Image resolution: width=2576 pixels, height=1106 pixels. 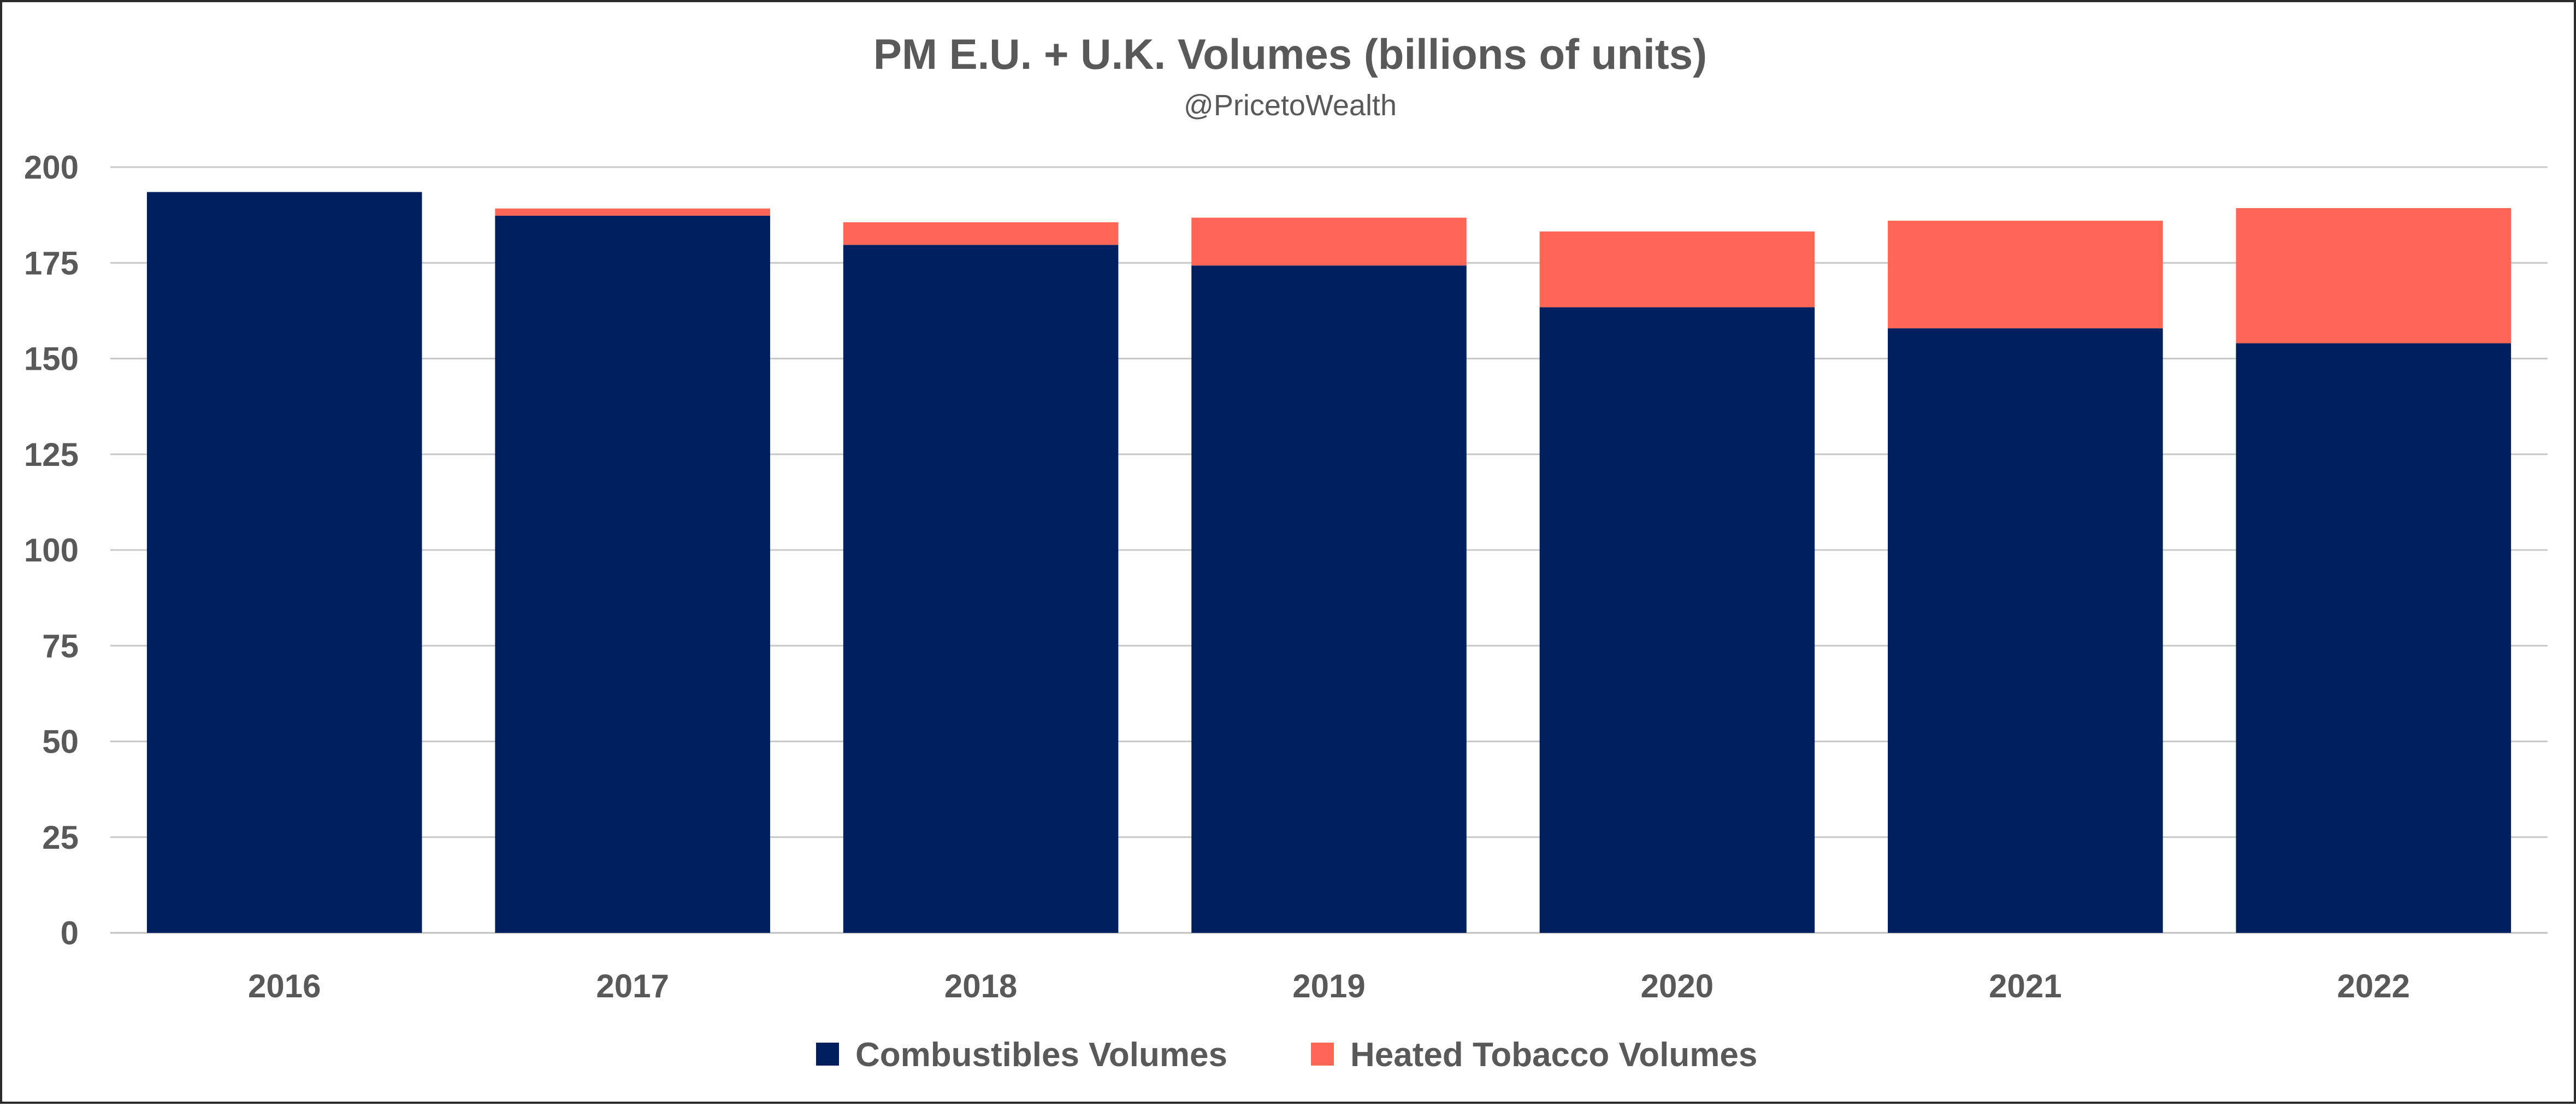 I want to click on x-axis: 2016 2017 2018 2019 2020 2021 2022, so click(x=1329, y=986).